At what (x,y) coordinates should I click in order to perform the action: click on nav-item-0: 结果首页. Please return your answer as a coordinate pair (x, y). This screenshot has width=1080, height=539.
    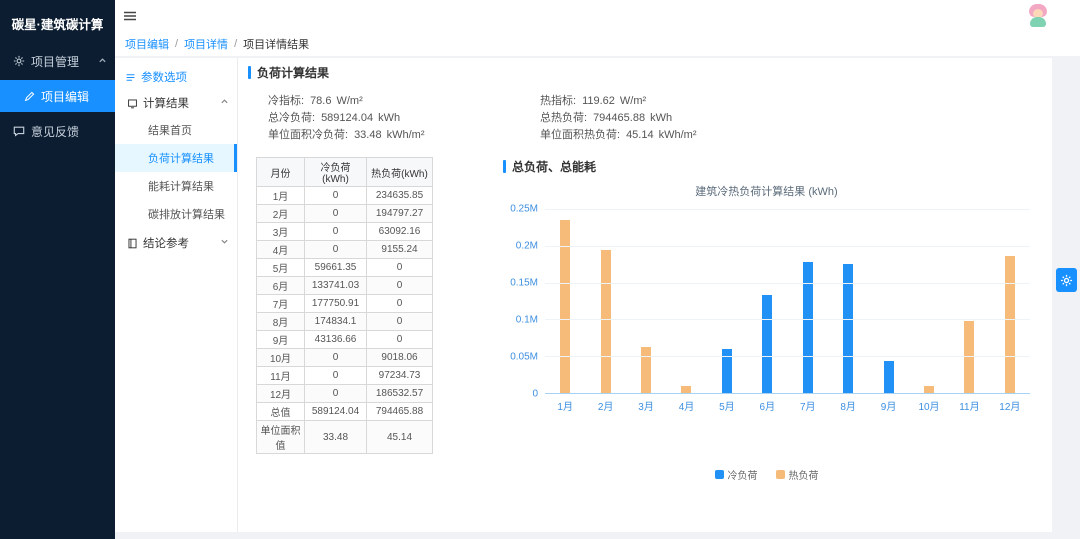
    Looking at the image, I should click on (170, 131).